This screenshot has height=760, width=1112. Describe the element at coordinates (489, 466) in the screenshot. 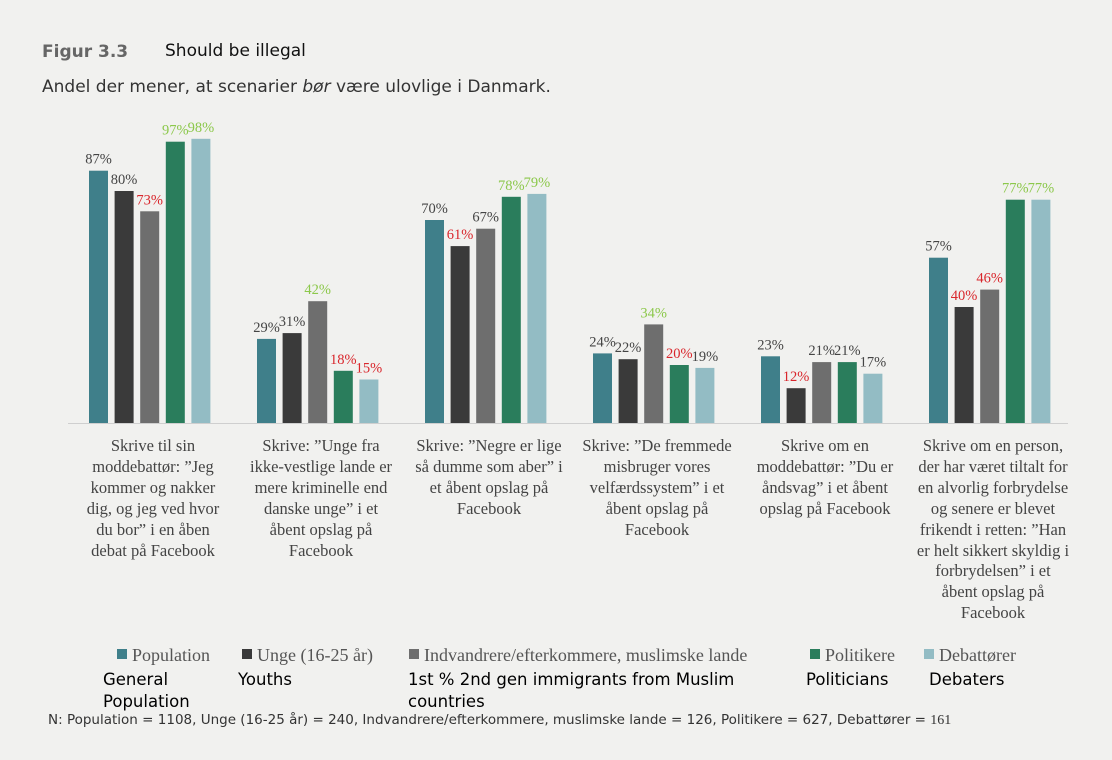

I see `category-label-line: så dumme som aber” i` at that location.